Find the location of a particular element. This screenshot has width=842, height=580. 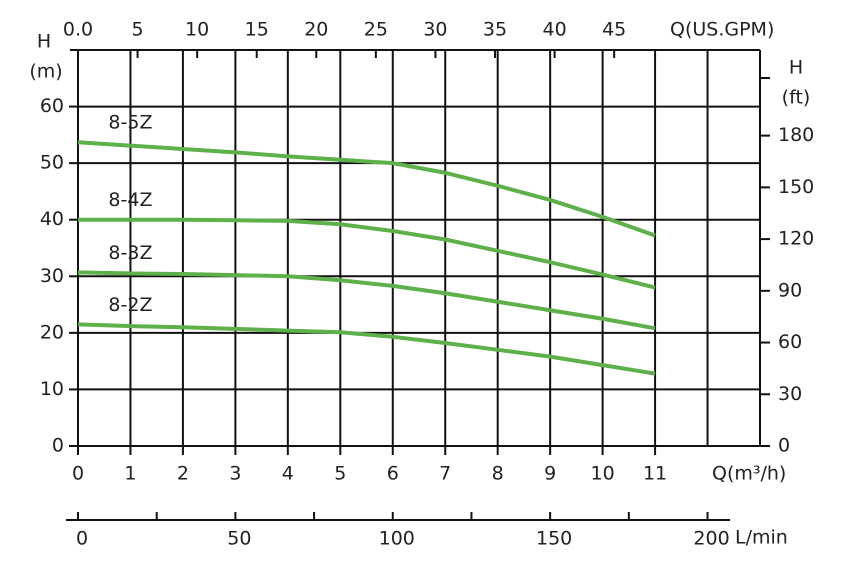

y-tick-label: 30 is located at coordinates (52, 276).